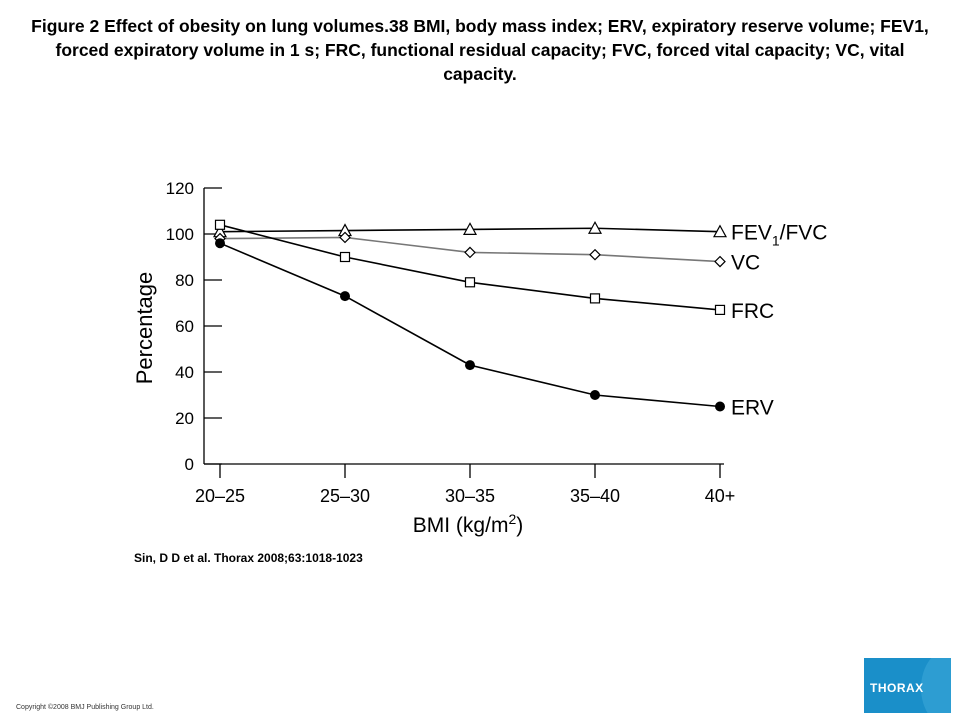  What do you see at coordinates (779, 235) in the screenshot?
I see `series-label: FEV1/FVC` at bounding box center [779, 235].